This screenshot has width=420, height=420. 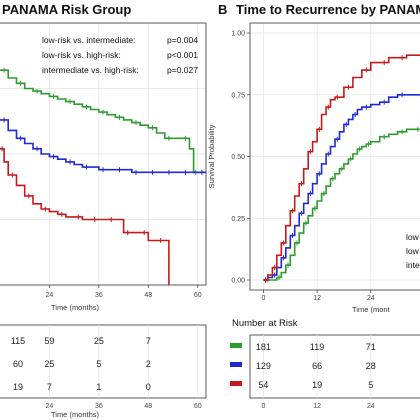 I want to click on panel-a-risk-value: 60, so click(x=18, y=364).